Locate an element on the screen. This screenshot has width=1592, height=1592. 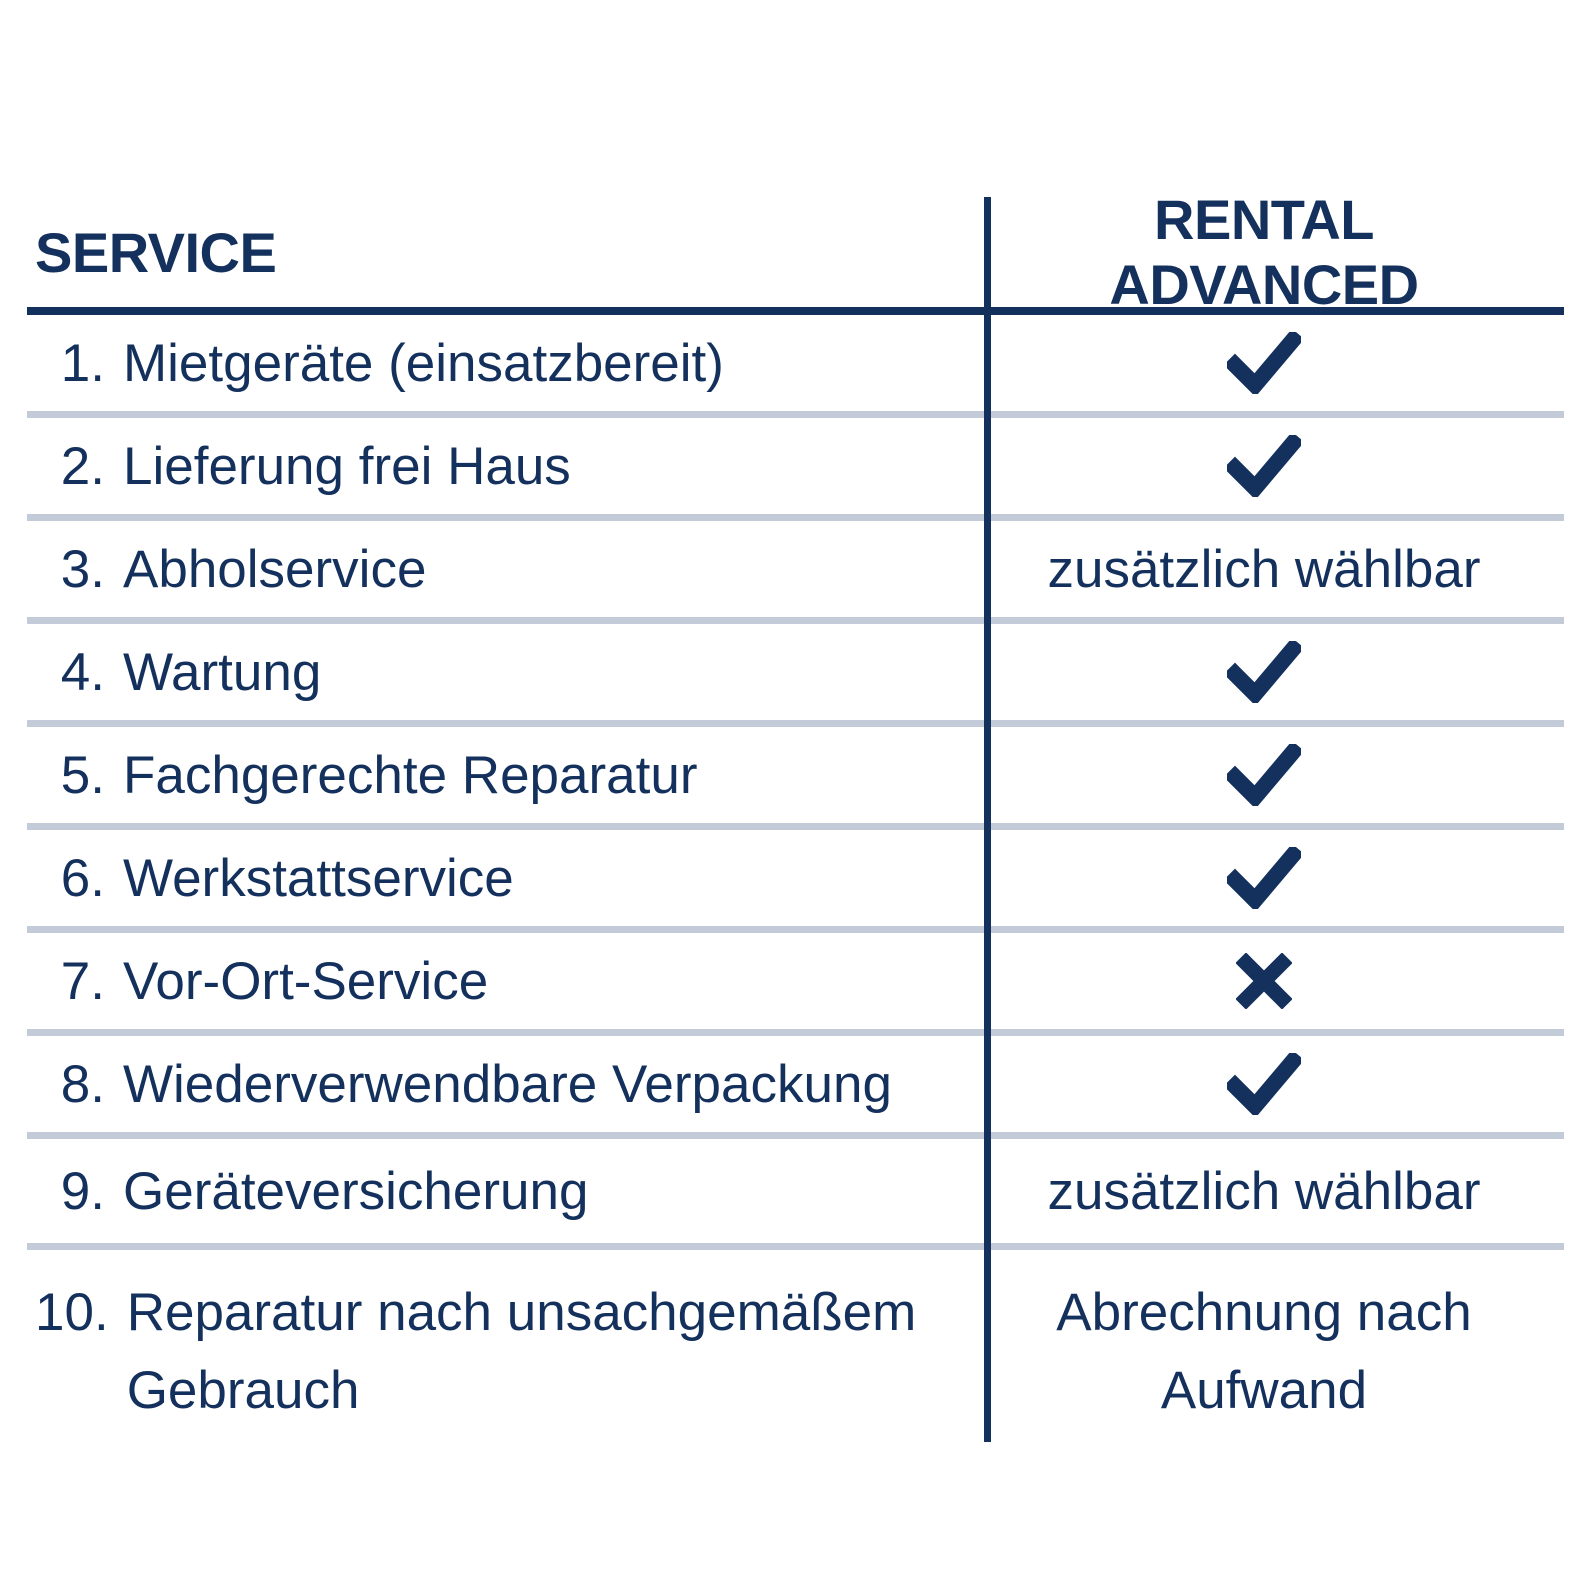
service-label: Mietgeräte (einsatzbereit) is located at coordinates (423, 363).